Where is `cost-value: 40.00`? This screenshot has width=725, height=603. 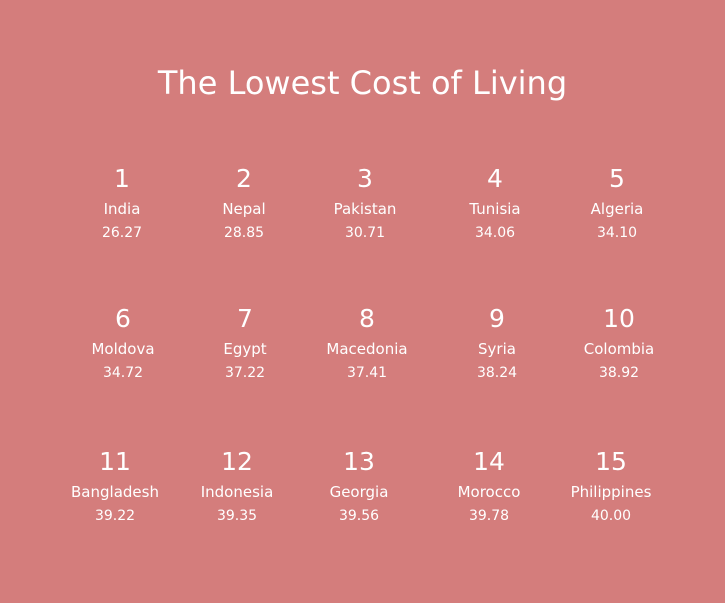
cost-value: 40.00 is located at coordinates (611, 516).